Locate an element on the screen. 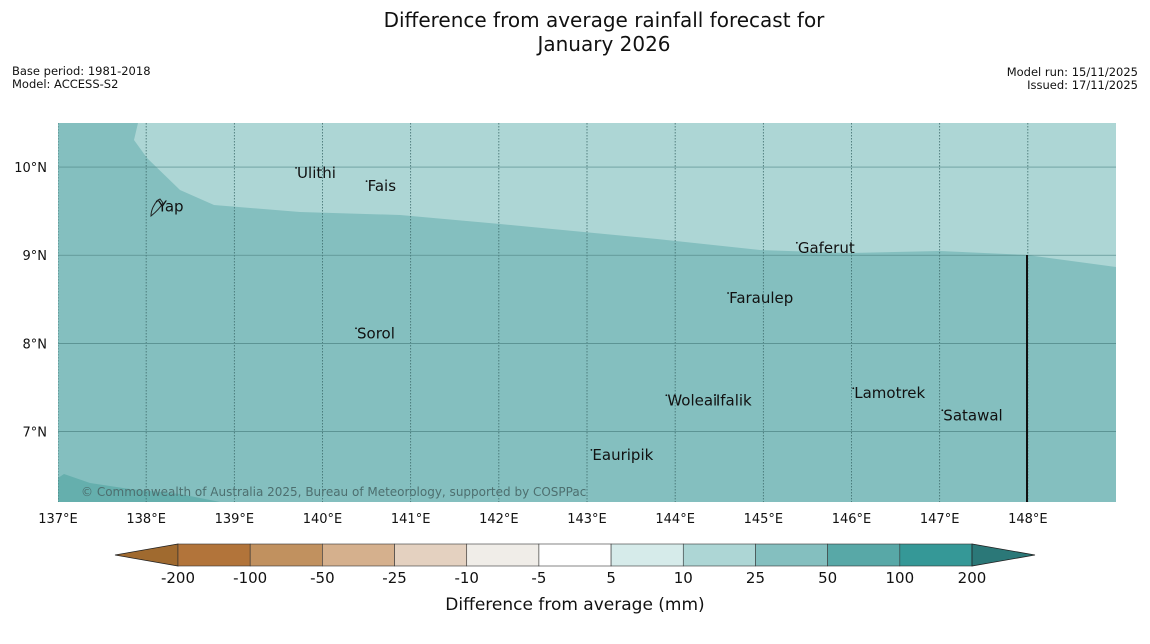  place-label: Ulithi is located at coordinates (316, 173).